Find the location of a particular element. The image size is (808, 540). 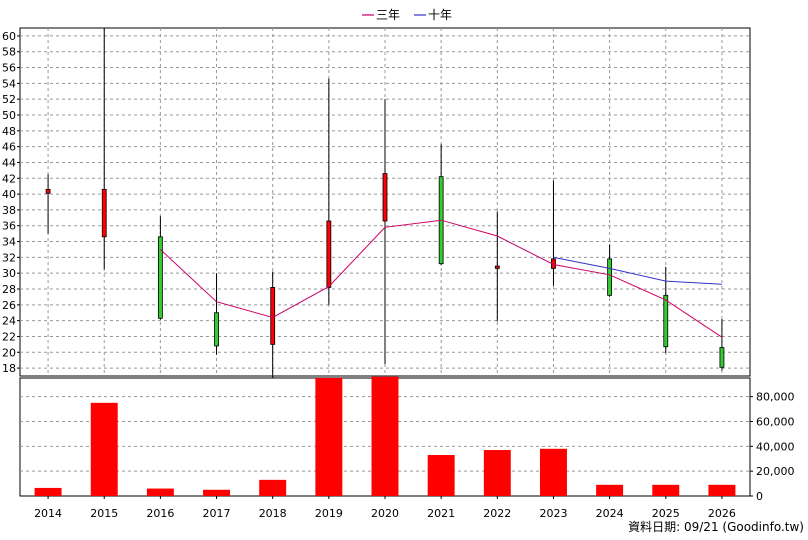

price-tick-label: 38 is located at coordinates (9, 210).